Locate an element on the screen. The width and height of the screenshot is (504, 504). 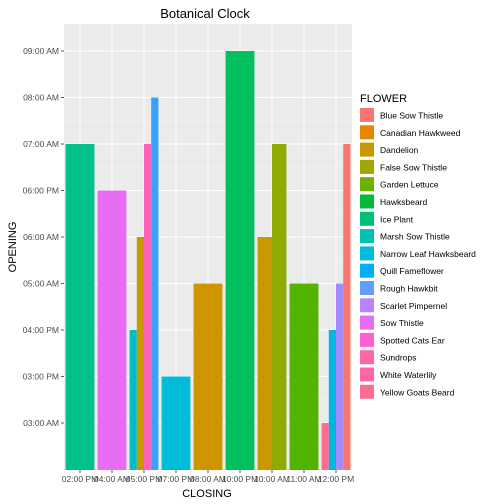
legend-label: Sundrops is located at coordinates (398, 358).